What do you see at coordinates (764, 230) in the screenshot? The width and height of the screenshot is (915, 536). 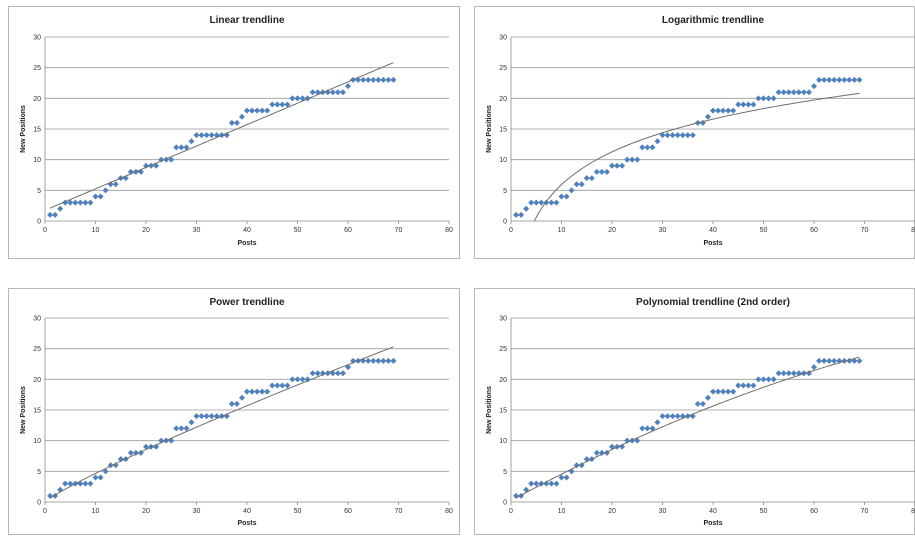 I see `x-tick-label: 50` at bounding box center [764, 230].